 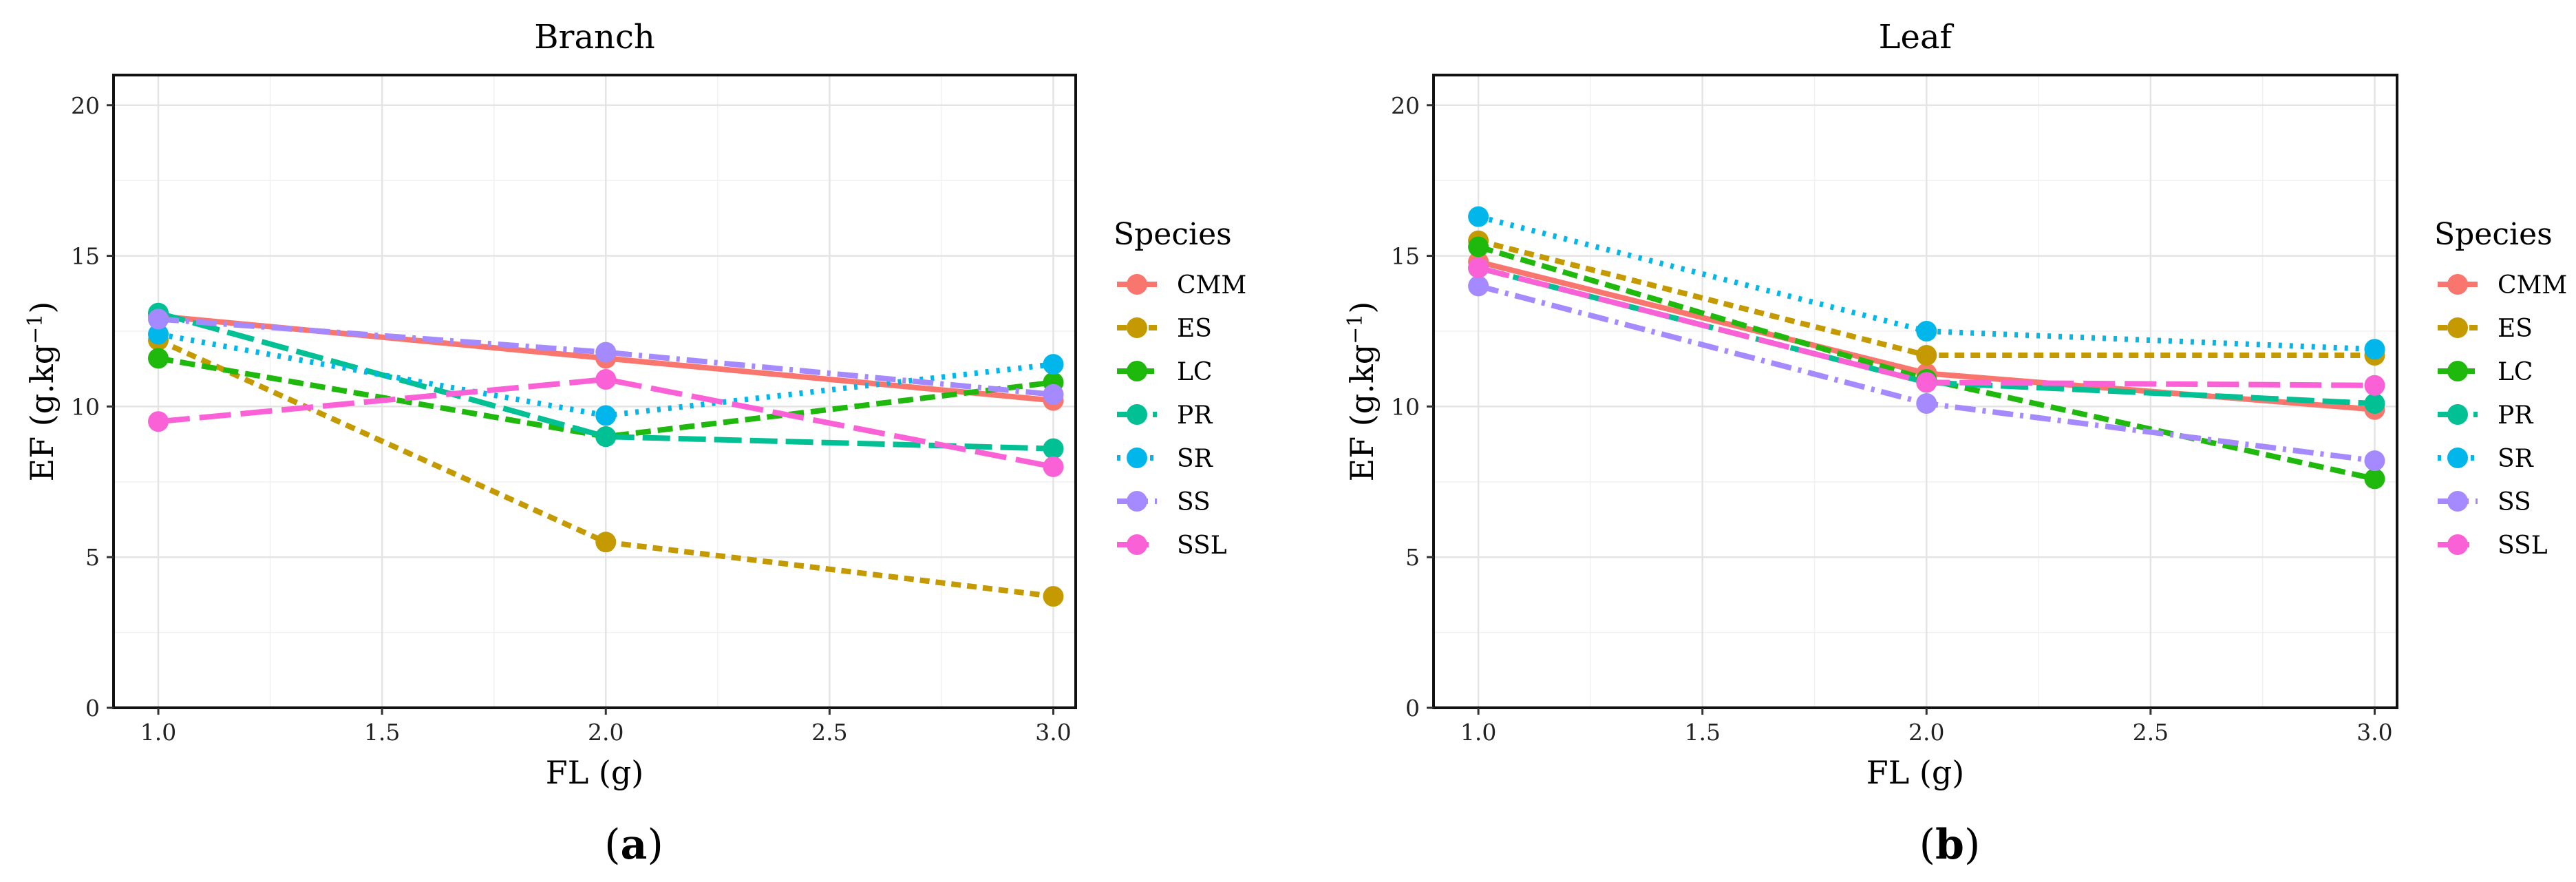 I want to click on legend-label: SSL, so click(x=2523, y=546).